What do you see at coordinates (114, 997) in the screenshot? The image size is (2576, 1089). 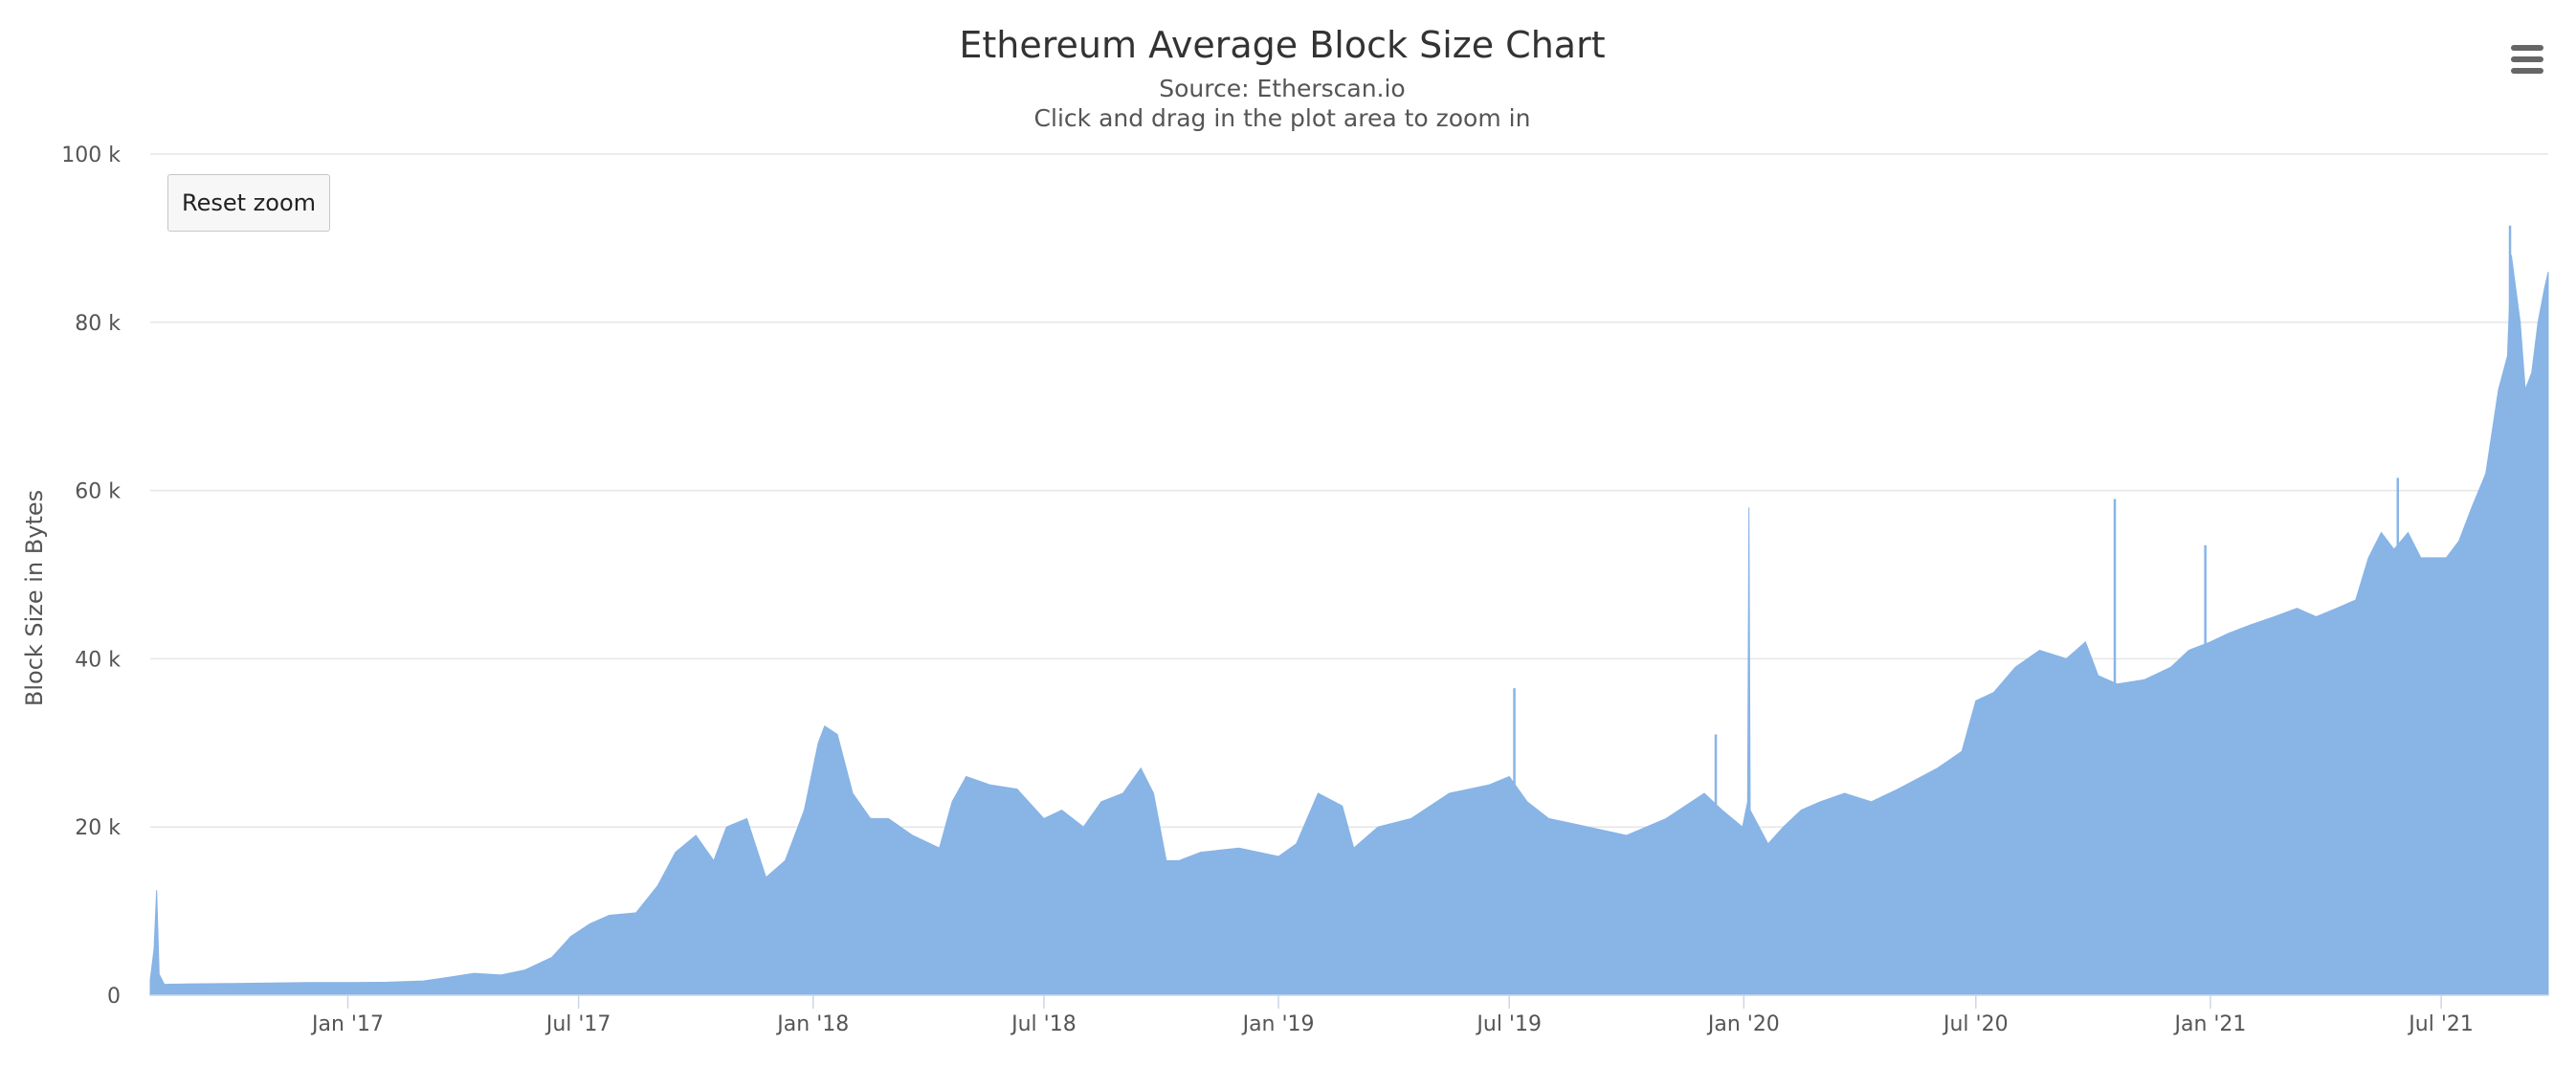 I see `y-tick-label: 0` at bounding box center [114, 997].